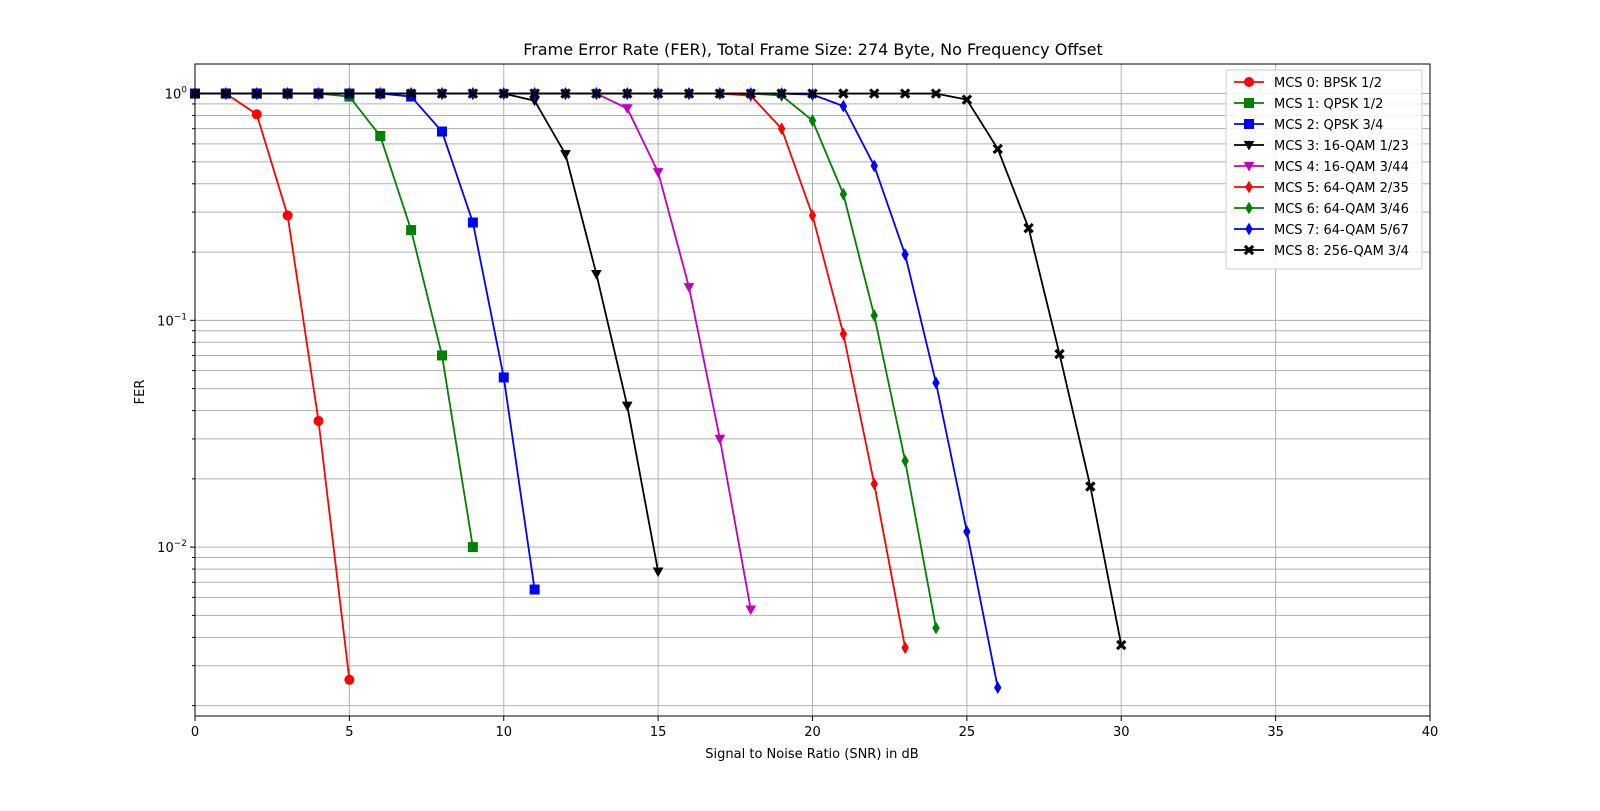 The image size is (1600, 811). I want to click on legend-label: MCS 3: 16-QAM 1/23, so click(1341, 146).